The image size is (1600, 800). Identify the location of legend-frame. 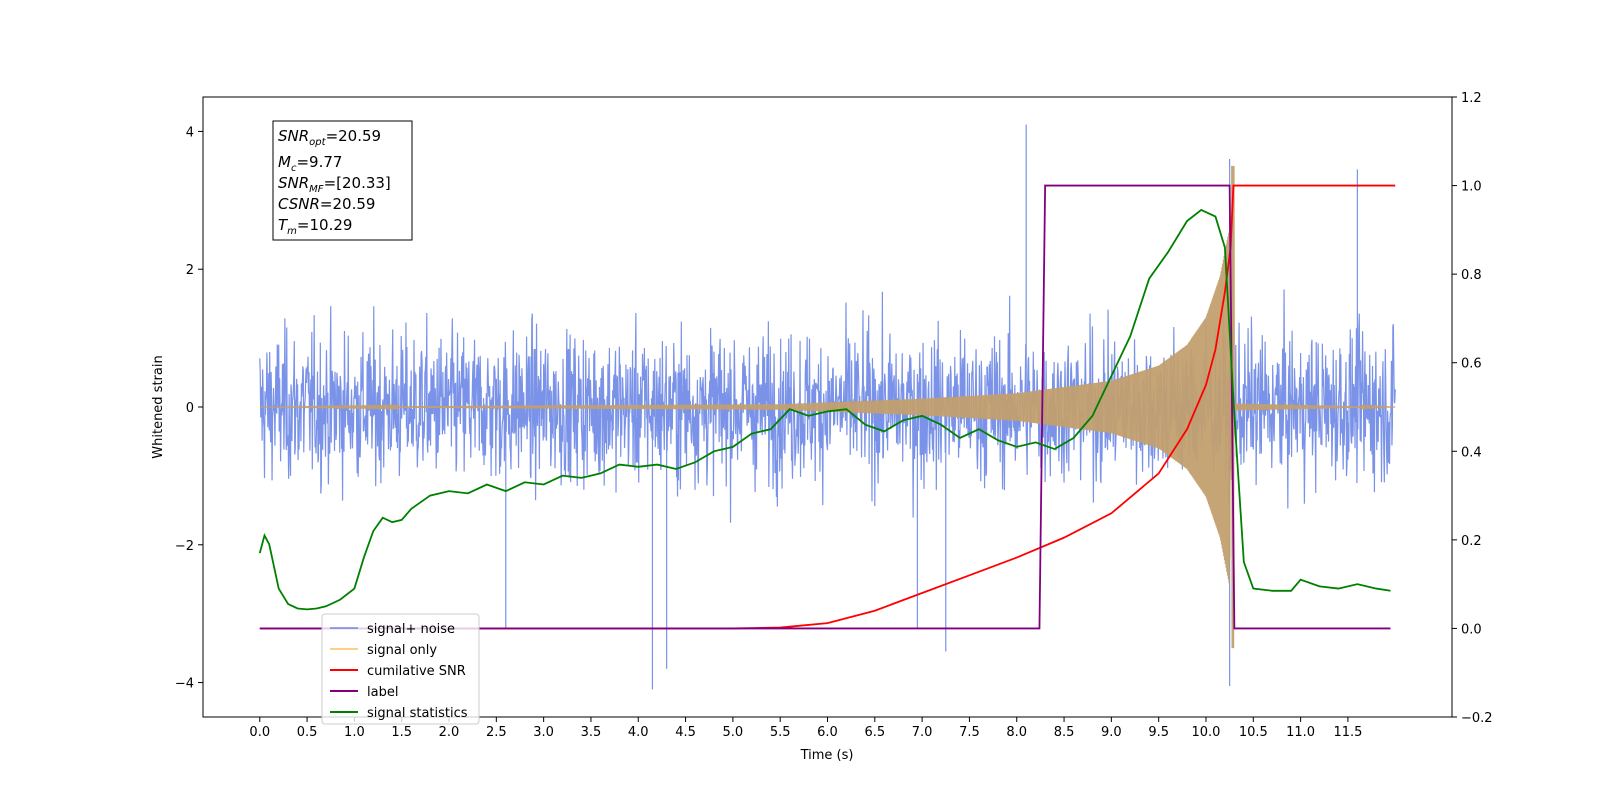
(400, 669).